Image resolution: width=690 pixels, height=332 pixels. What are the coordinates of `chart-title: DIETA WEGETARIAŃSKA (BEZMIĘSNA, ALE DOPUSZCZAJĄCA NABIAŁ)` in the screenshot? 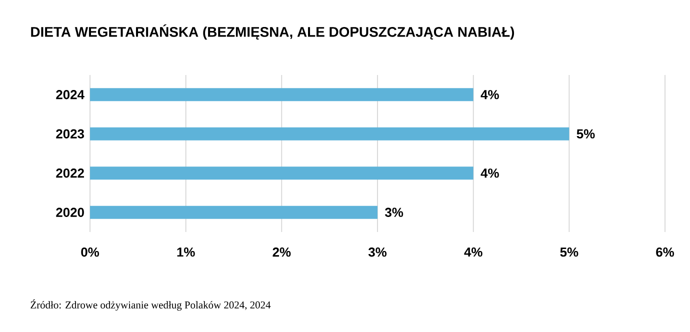 It's located at (272, 32).